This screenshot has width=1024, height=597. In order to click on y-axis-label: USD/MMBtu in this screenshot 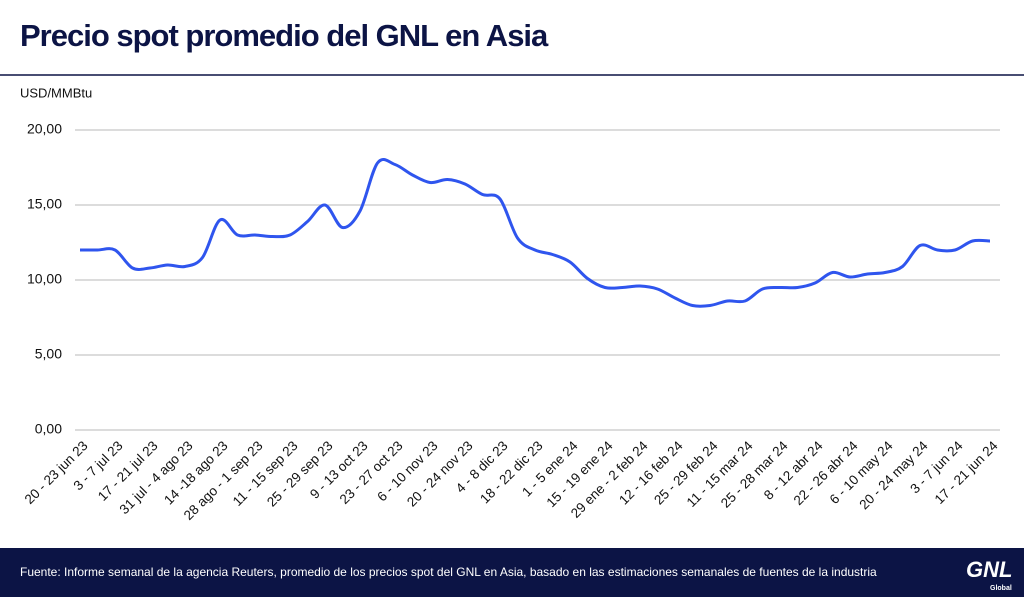, I will do `click(56, 92)`.